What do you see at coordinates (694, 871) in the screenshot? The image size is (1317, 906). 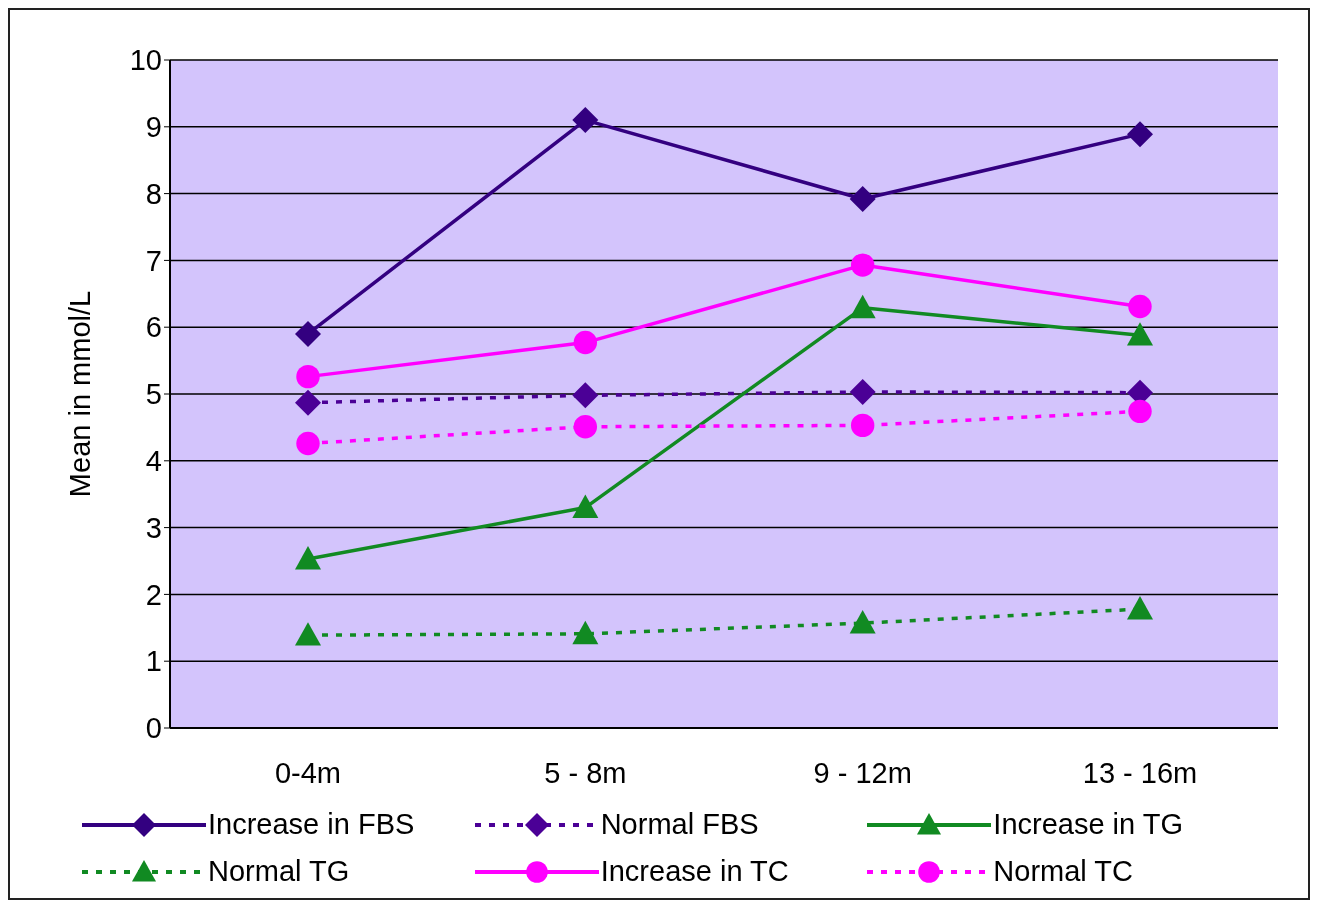 I see `legend-label: Increase in TC` at bounding box center [694, 871].